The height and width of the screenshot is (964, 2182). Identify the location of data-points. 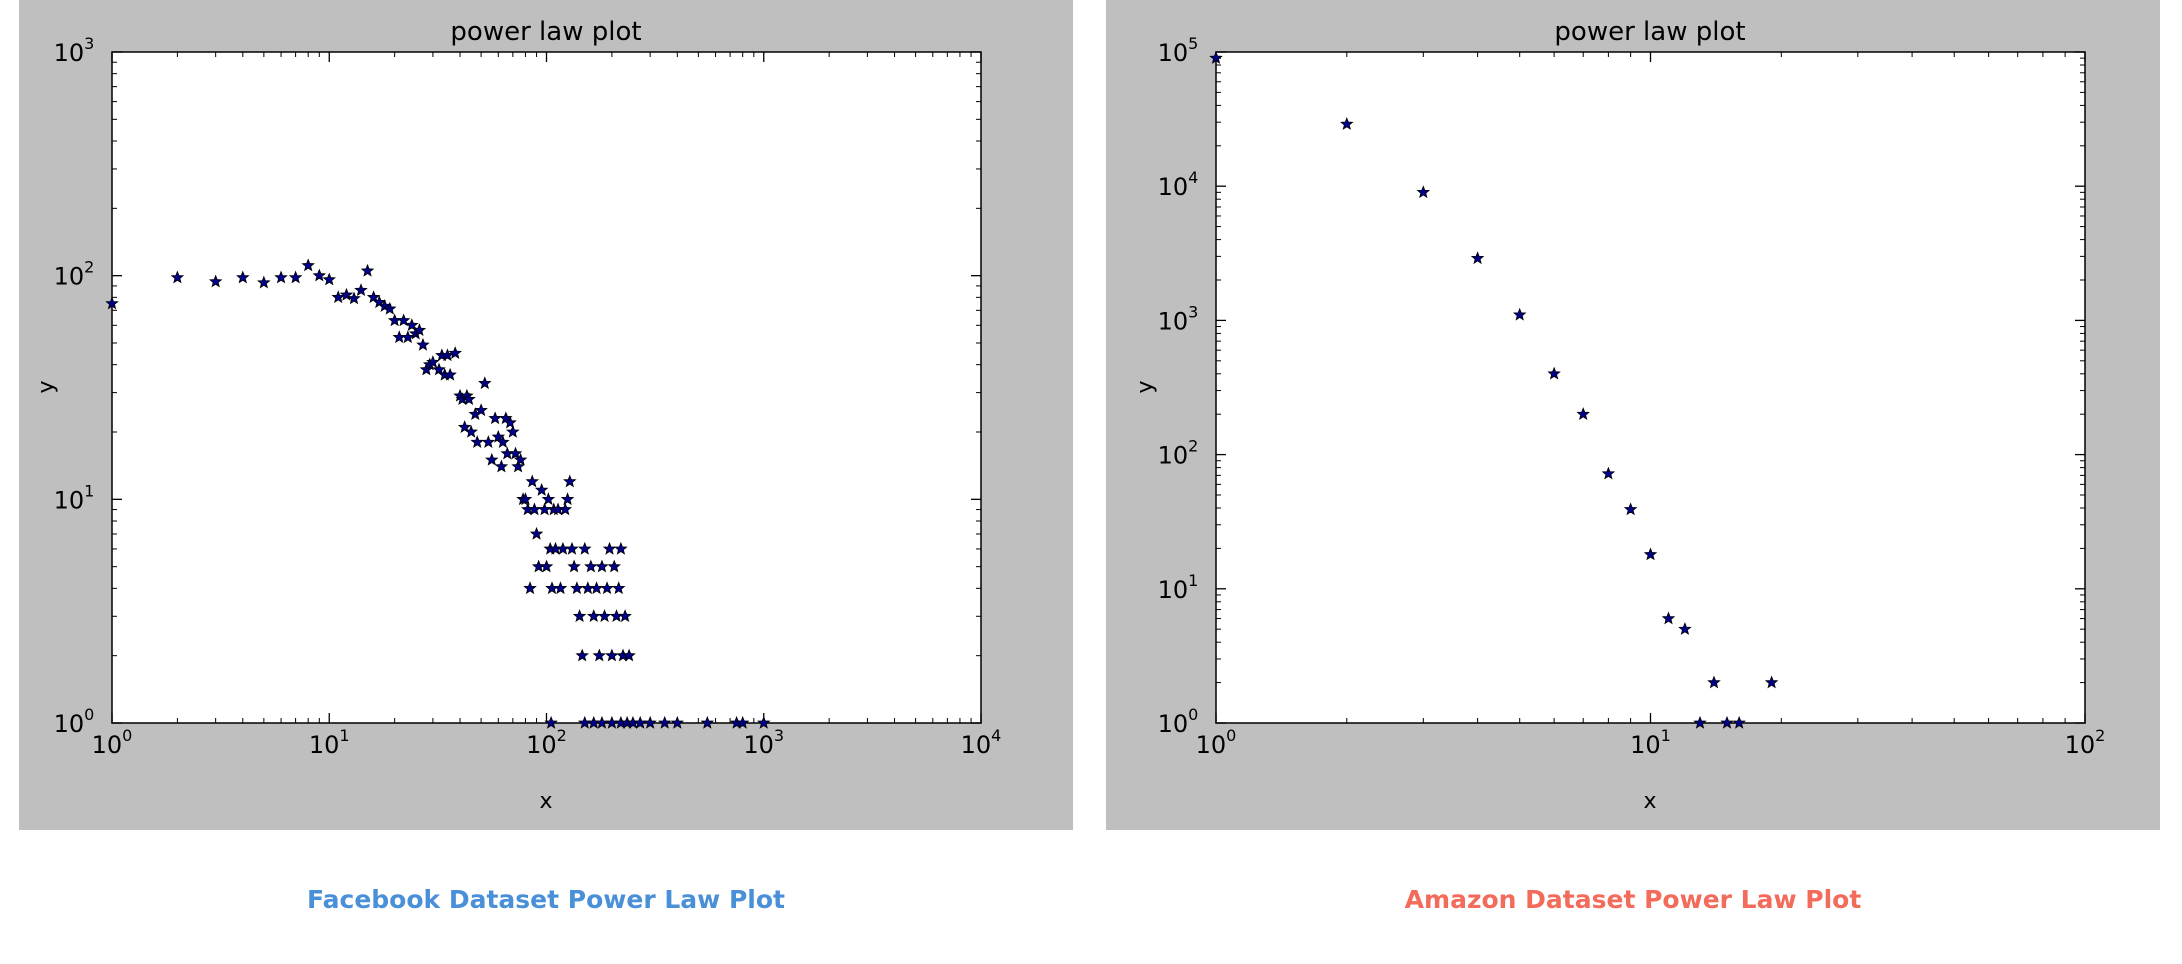
(438, 493).